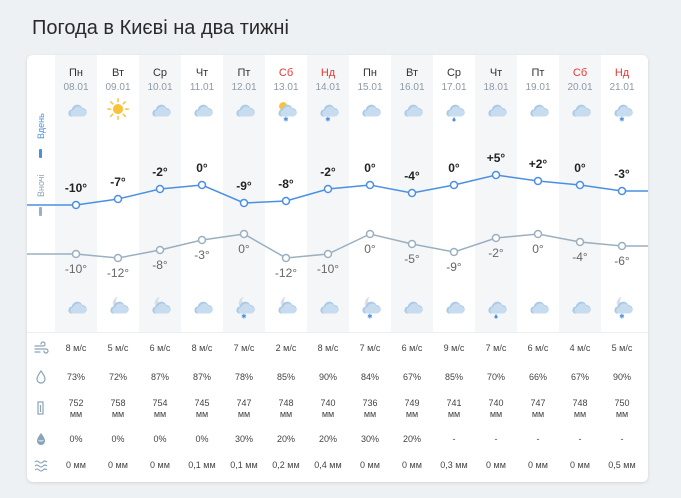  What do you see at coordinates (41, 439) in the screenshot?
I see `precip-probability-icon` at bounding box center [41, 439].